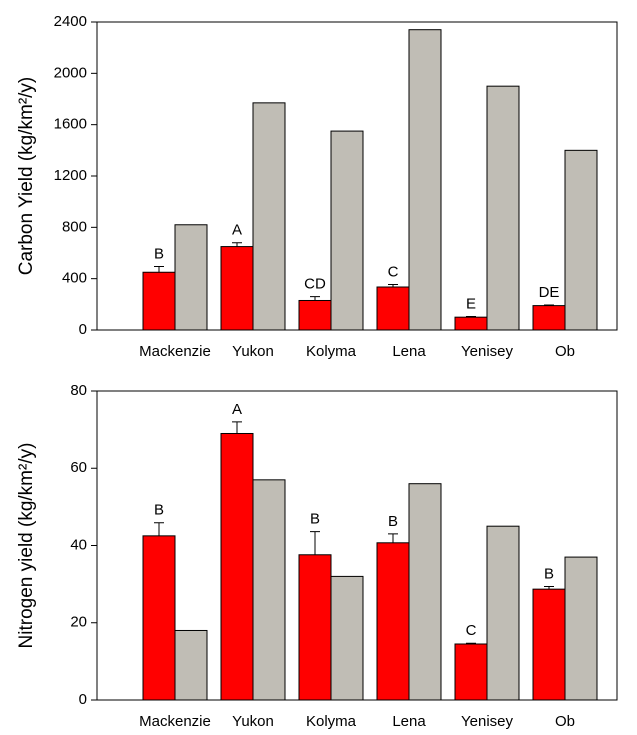 The height and width of the screenshot is (735, 637). What do you see at coordinates (70, 124) in the screenshot?
I see `y-tick-label: 1600` at bounding box center [70, 124].